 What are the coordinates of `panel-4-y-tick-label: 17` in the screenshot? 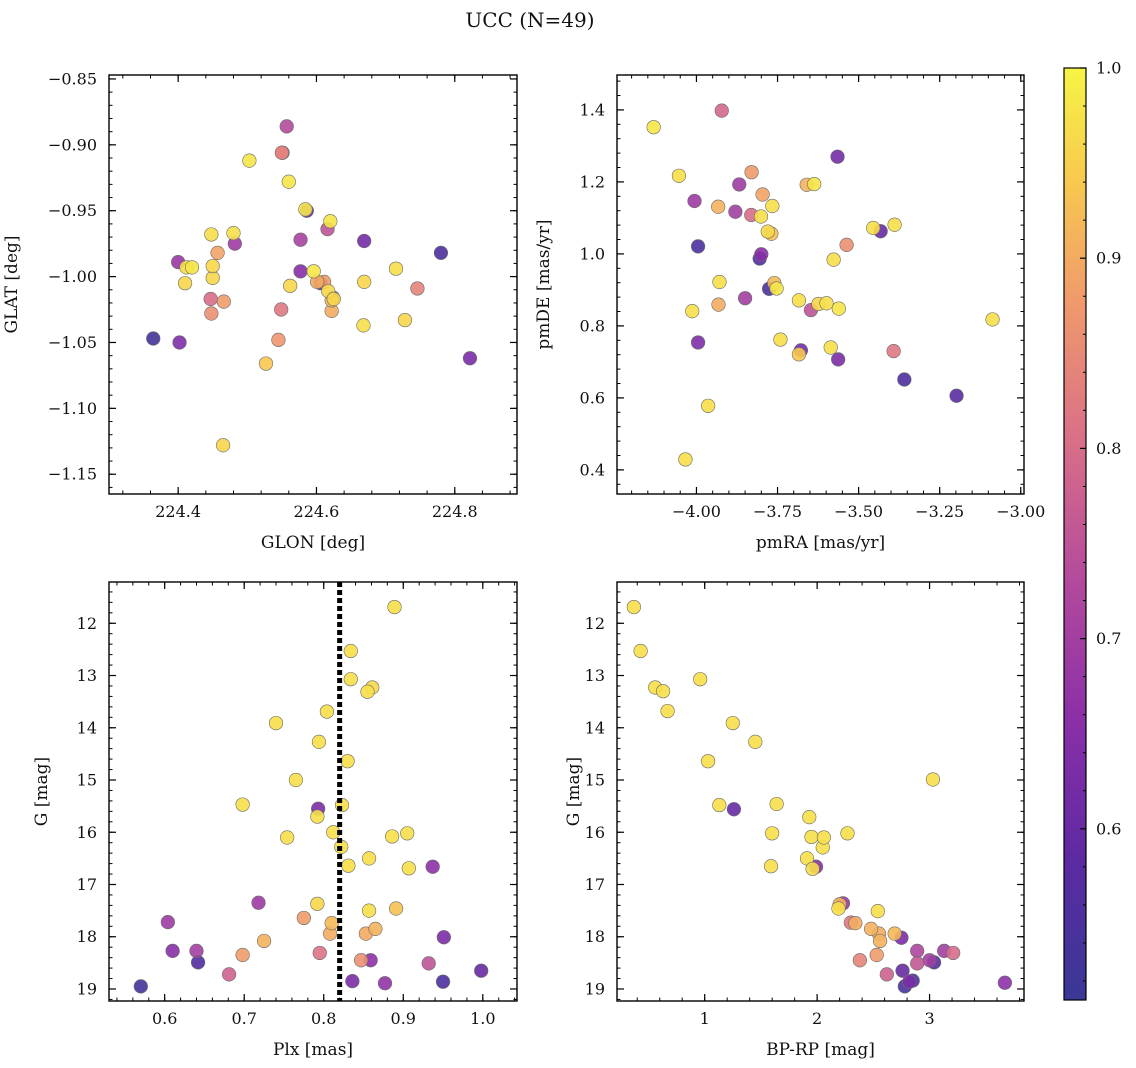 It's located at (595, 884).